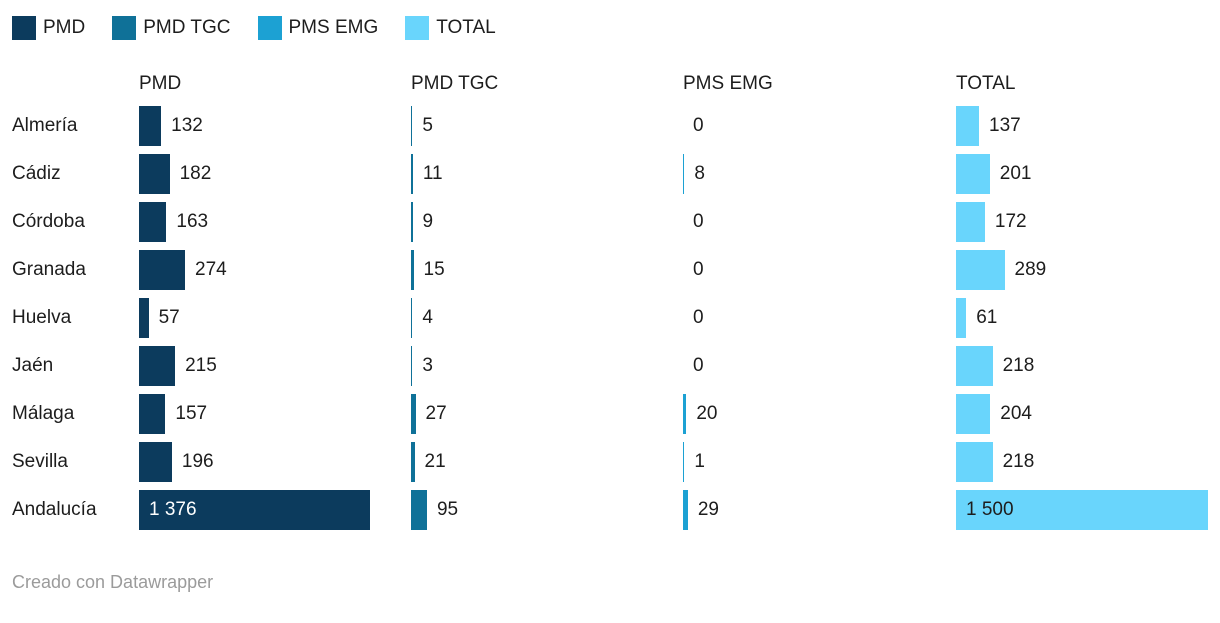  I want to click on table-row: Andalucía 1 376 95 29 1 500, so click(616, 514).